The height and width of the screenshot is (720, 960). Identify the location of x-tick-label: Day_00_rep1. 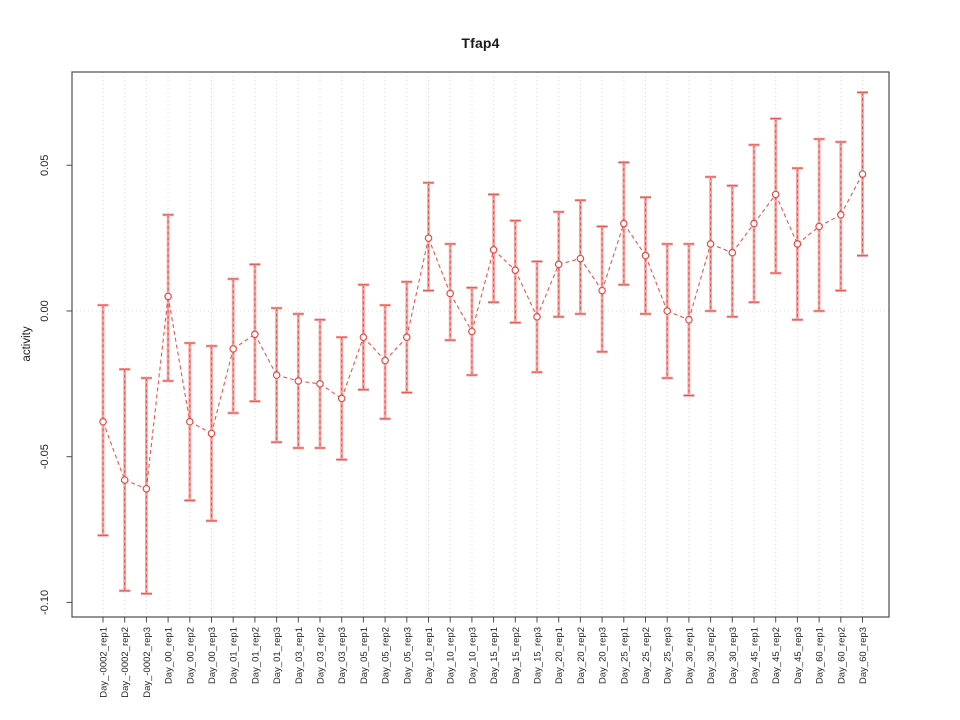
(169, 655).